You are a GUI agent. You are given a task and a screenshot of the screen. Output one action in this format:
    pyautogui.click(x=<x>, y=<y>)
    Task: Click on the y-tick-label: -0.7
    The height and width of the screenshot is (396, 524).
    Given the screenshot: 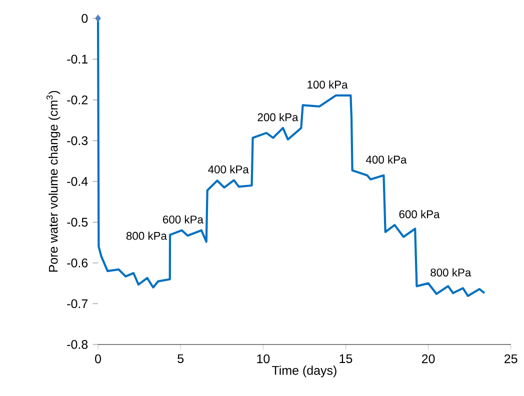 What is the action you would take?
    pyautogui.click(x=77, y=303)
    